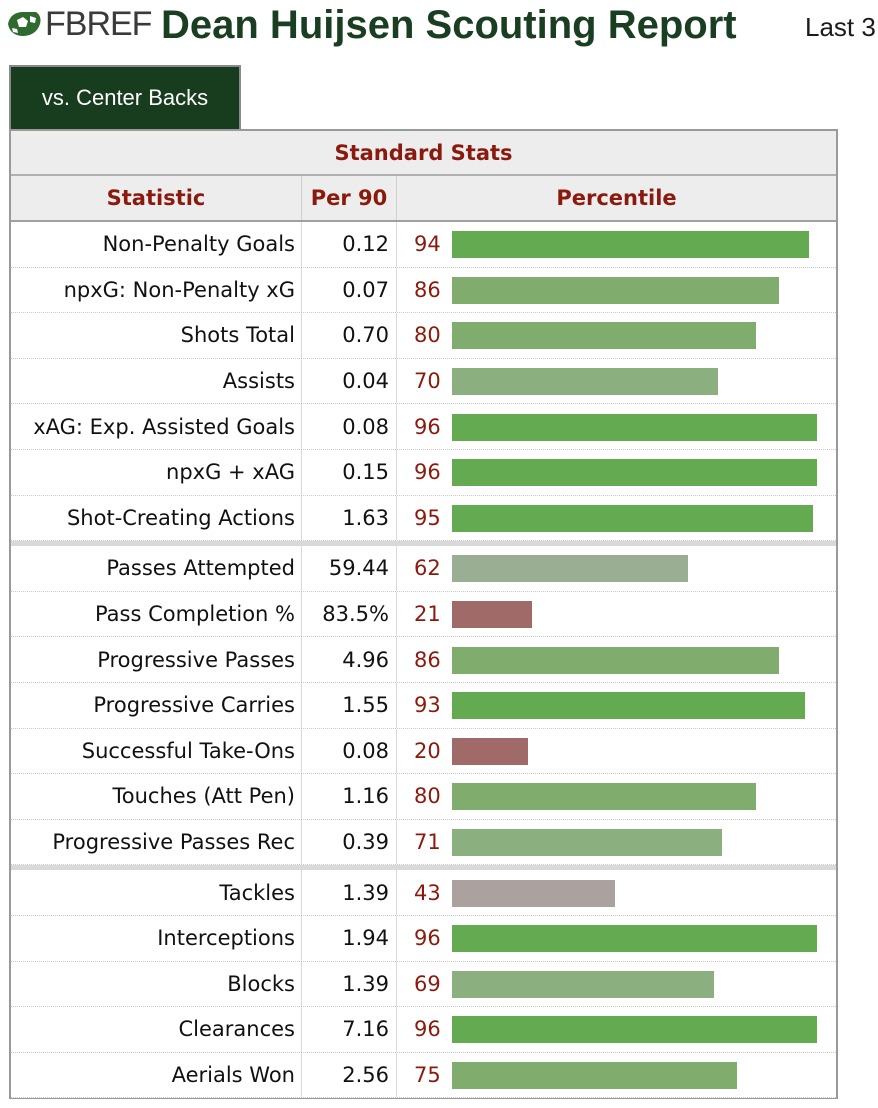 This screenshot has width=878, height=1108. I want to click on stat-name: Shot-Creating Actions, so click(156, 518).